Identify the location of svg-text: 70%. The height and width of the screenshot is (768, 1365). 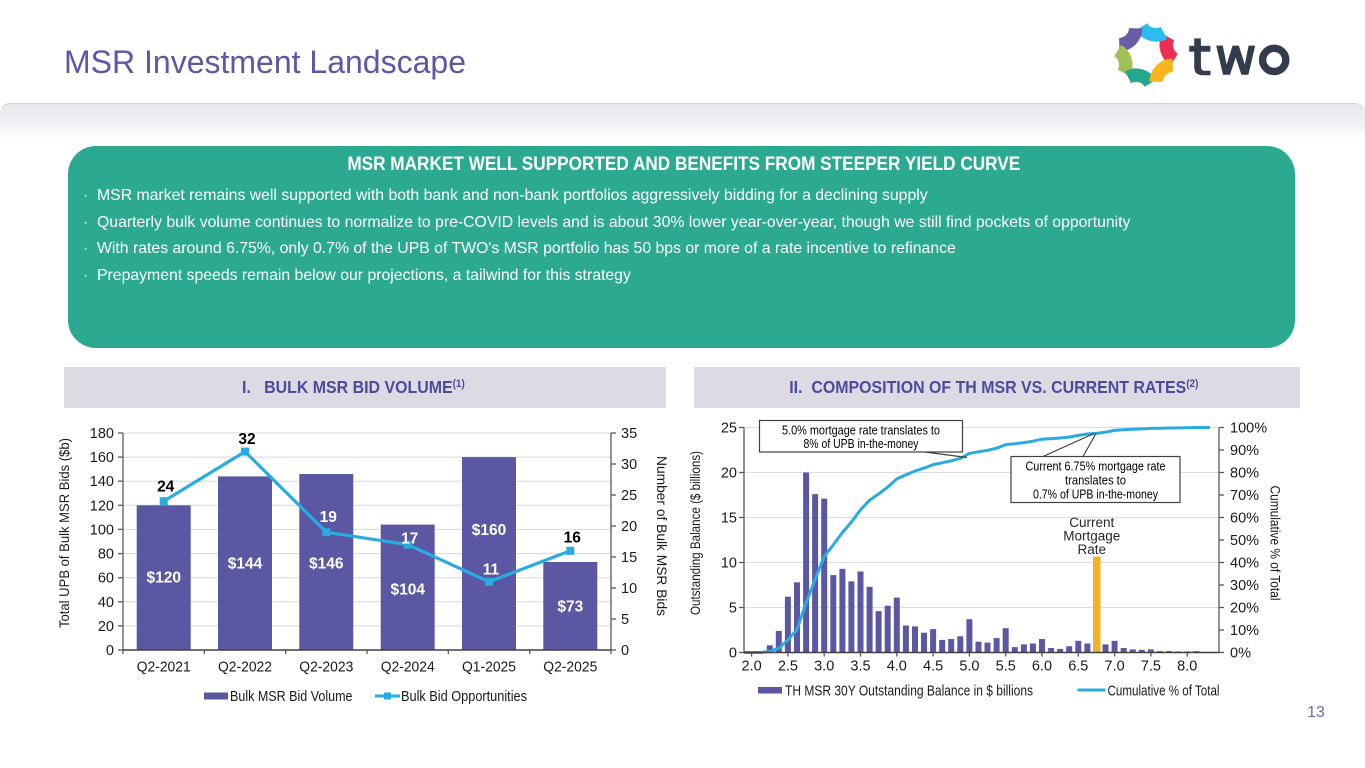
(1244, 496).